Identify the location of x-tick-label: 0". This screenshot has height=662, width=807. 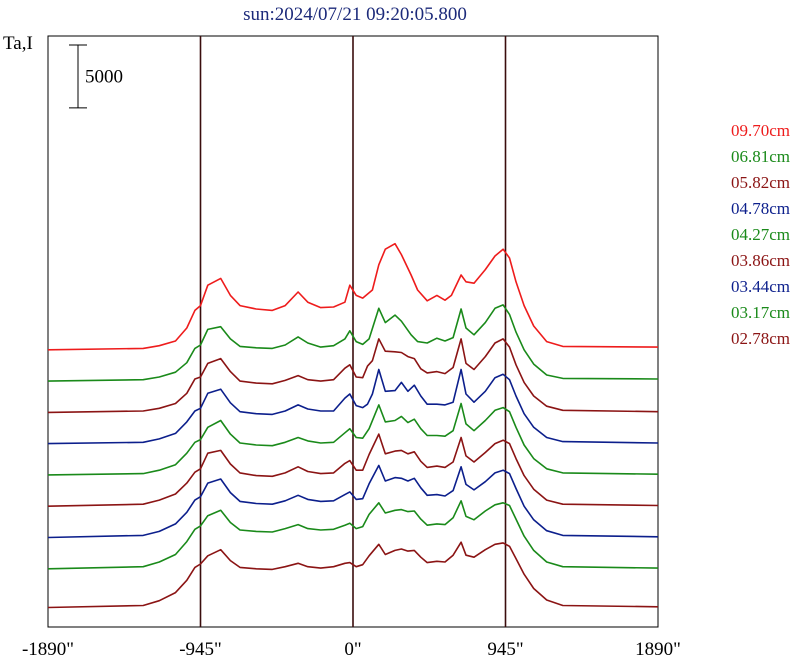
(352, 649).